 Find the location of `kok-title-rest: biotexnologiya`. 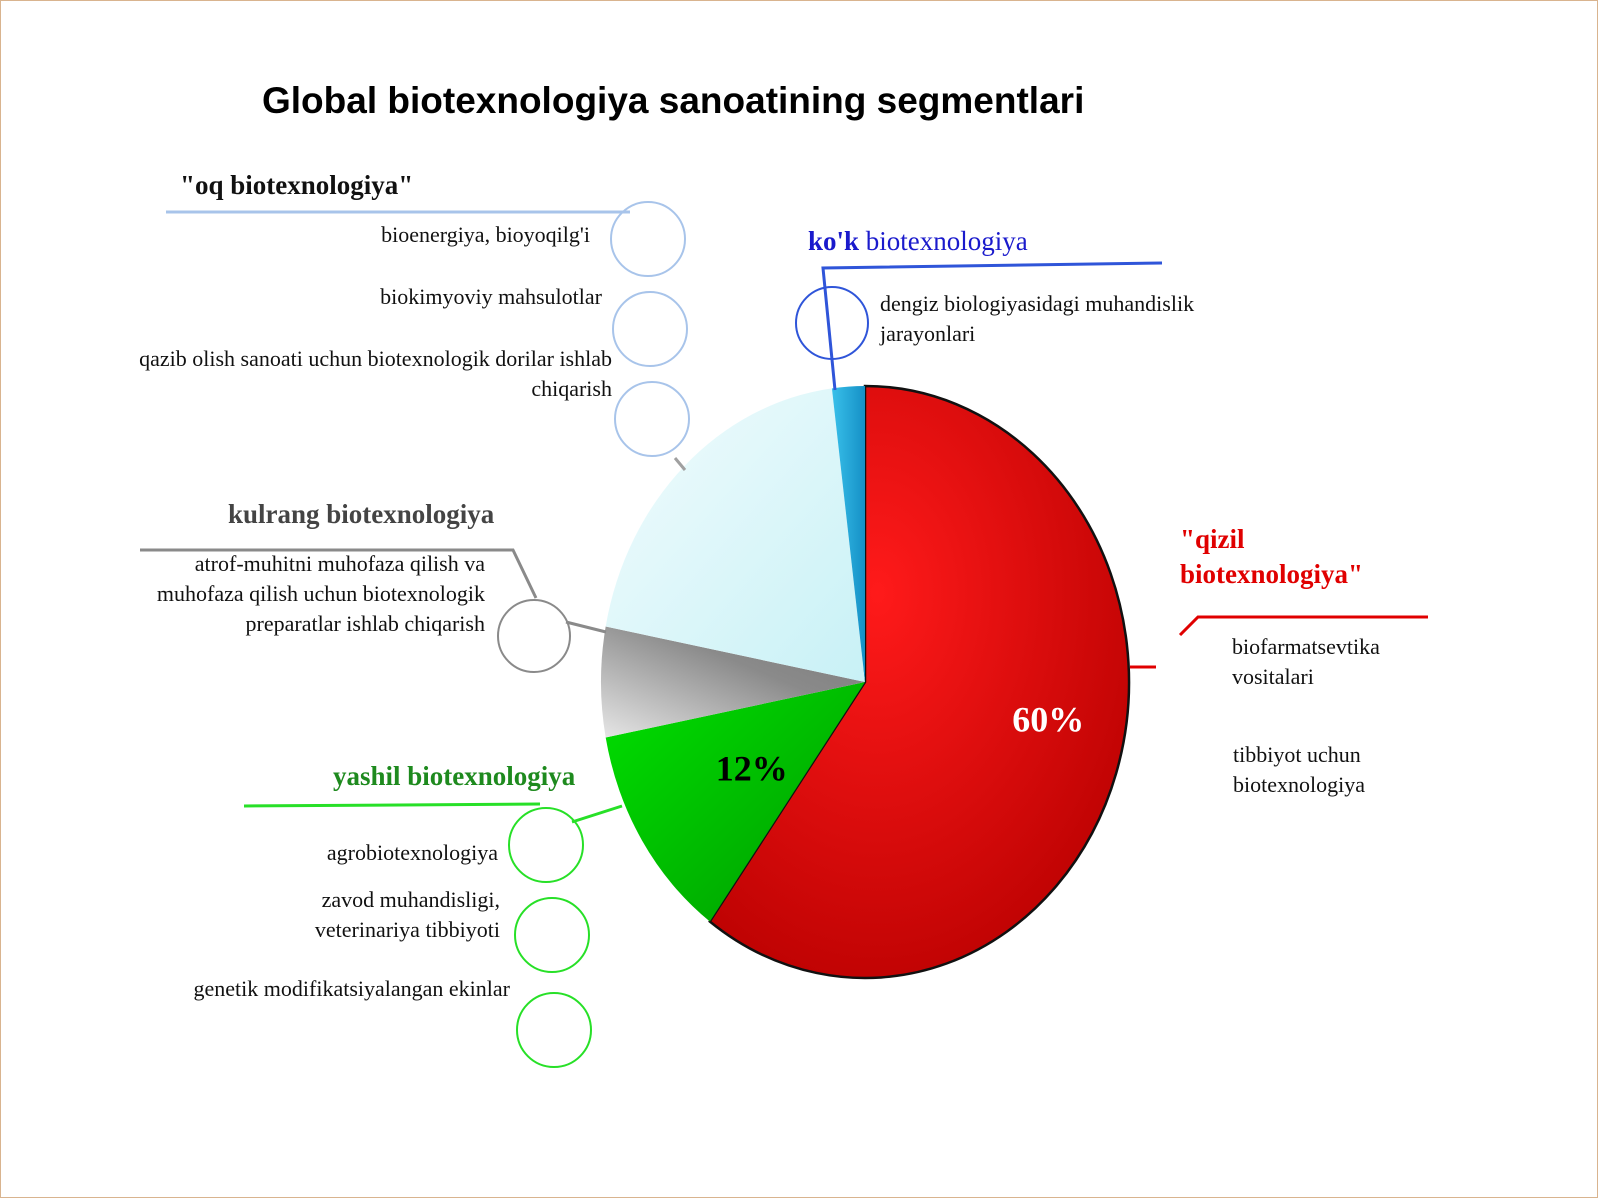

kok-title-rest: biotexnologiya is located at coordinates (943, 241).